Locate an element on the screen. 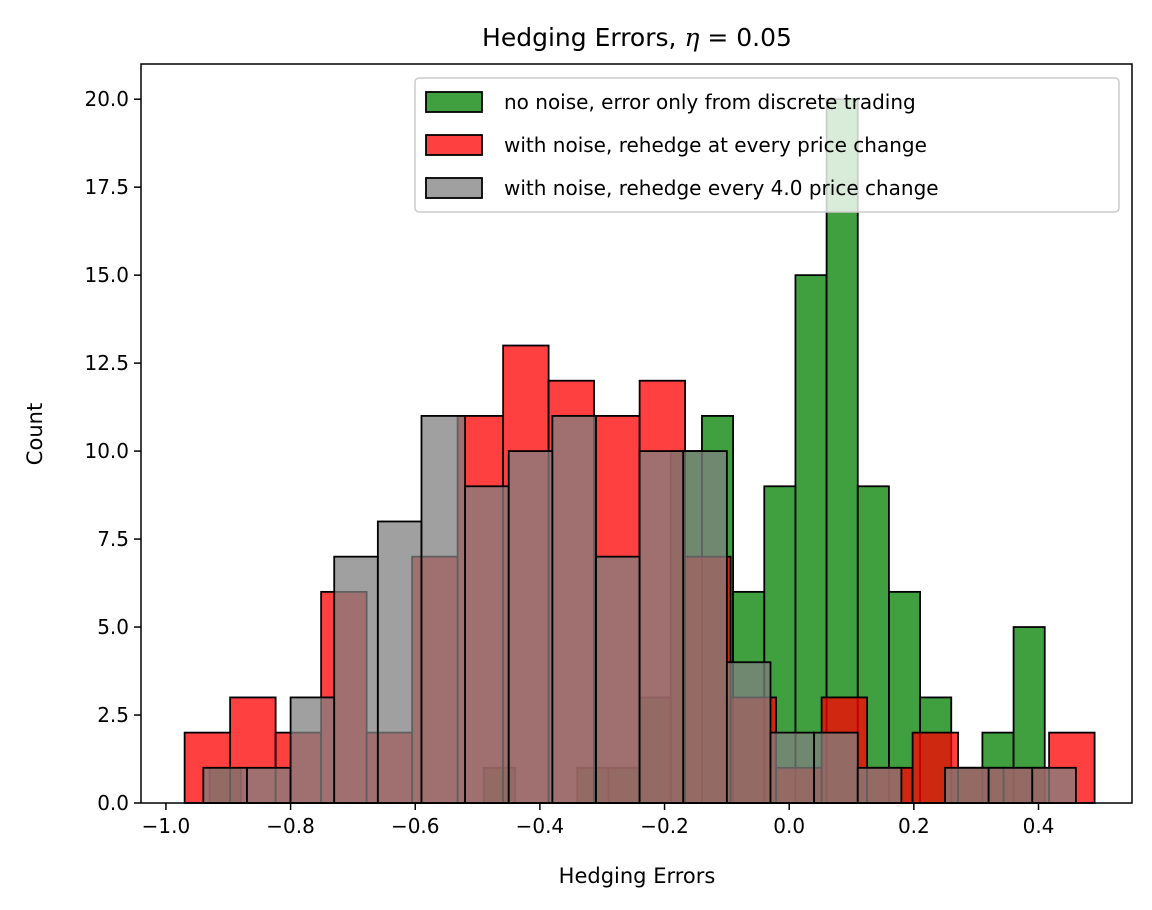 Image resolution: width=1152 pixels, height=910 pixels. x-tick-label-2: −0.6 is located at coordinates (415, 826).